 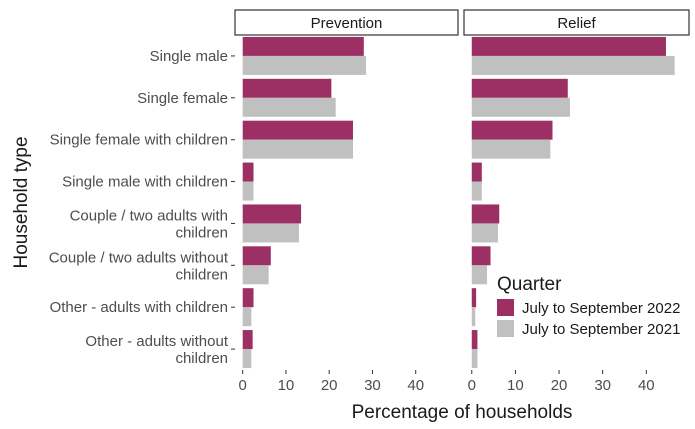 I want to click on y-tick-label: Single male, so click(x=189, y=56).